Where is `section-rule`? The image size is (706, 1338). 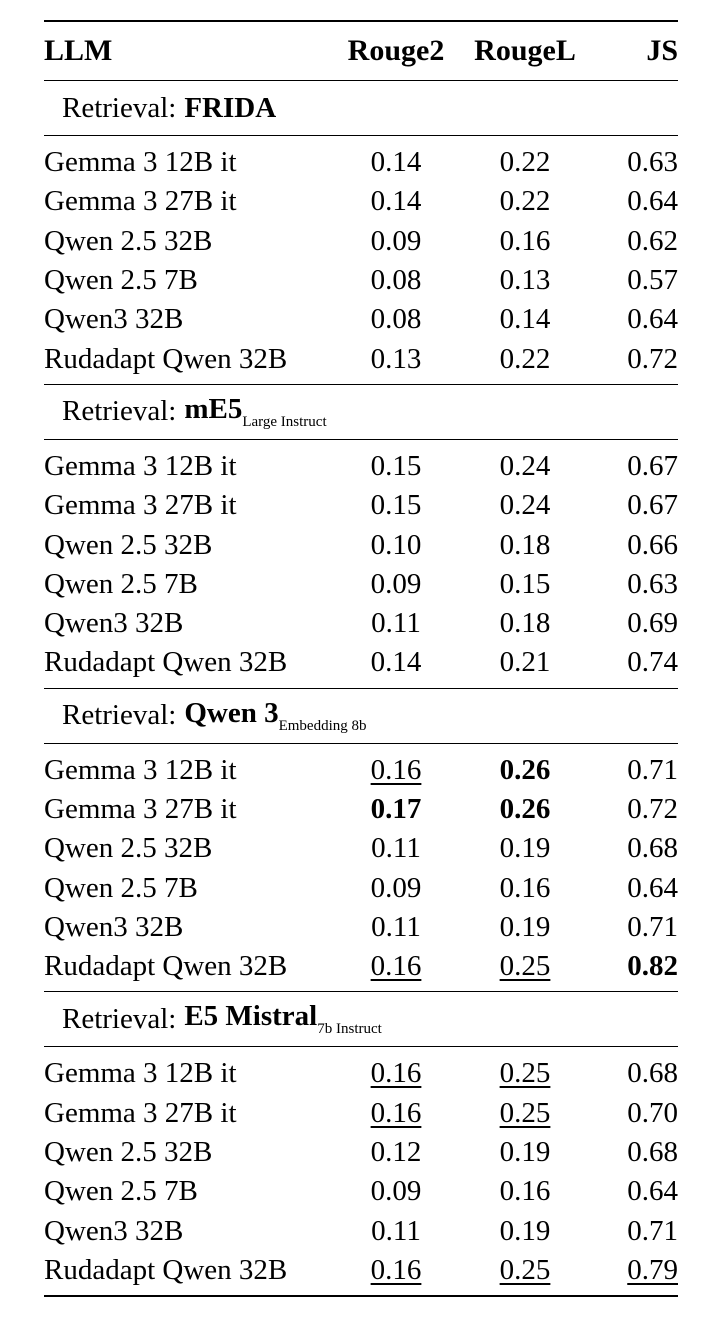 section-rule is located at coordinates (361, 743).